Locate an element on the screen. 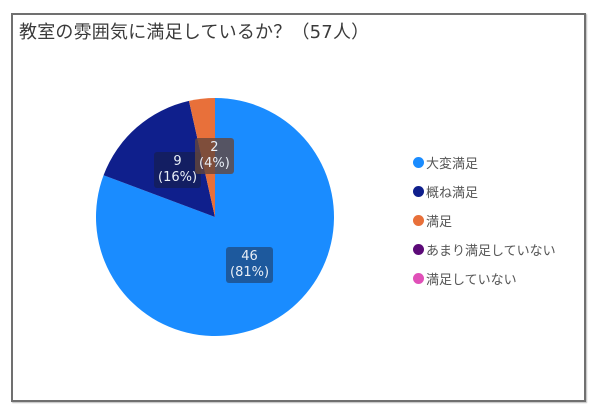 This screenshot has width=600, height=408. legend-label: 満足 is located at coordinates (439, 222).